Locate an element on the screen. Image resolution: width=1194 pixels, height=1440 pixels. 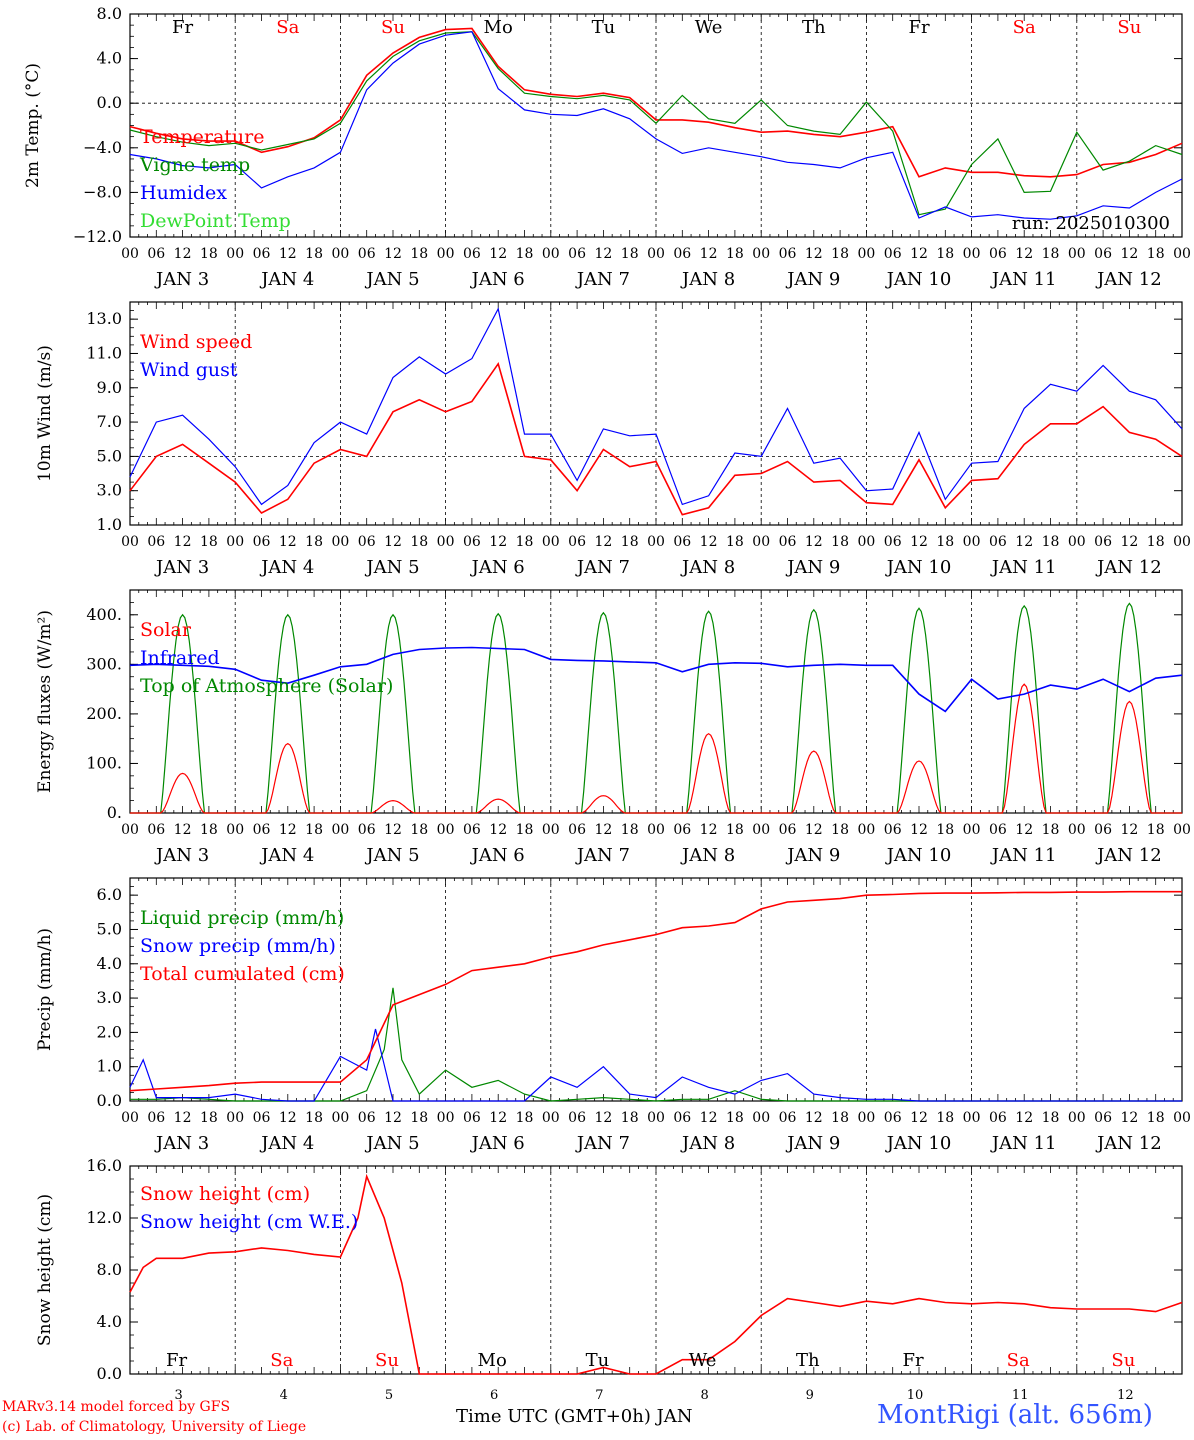
flux-plot-frame is located at coordinates (656, 701).